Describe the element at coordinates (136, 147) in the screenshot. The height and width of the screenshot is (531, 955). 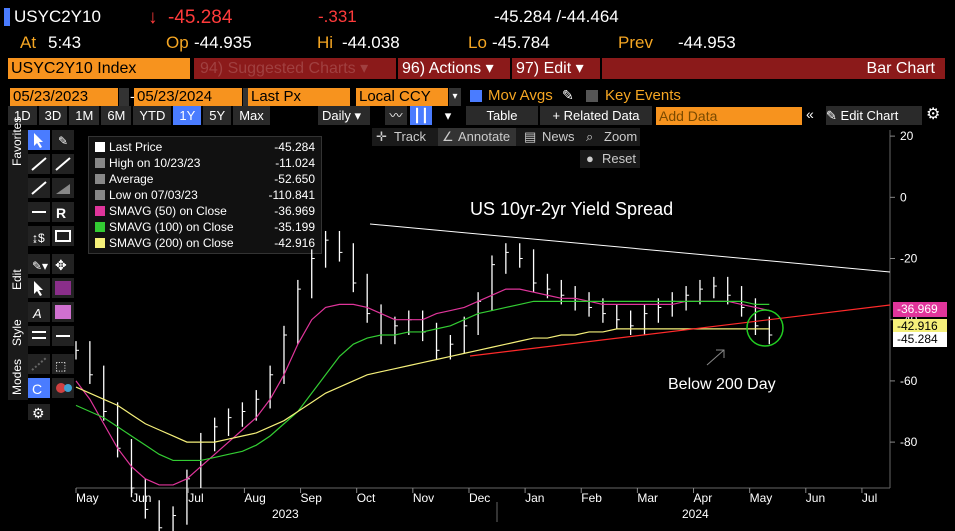
I see `legend-label: Last Price` at that location.